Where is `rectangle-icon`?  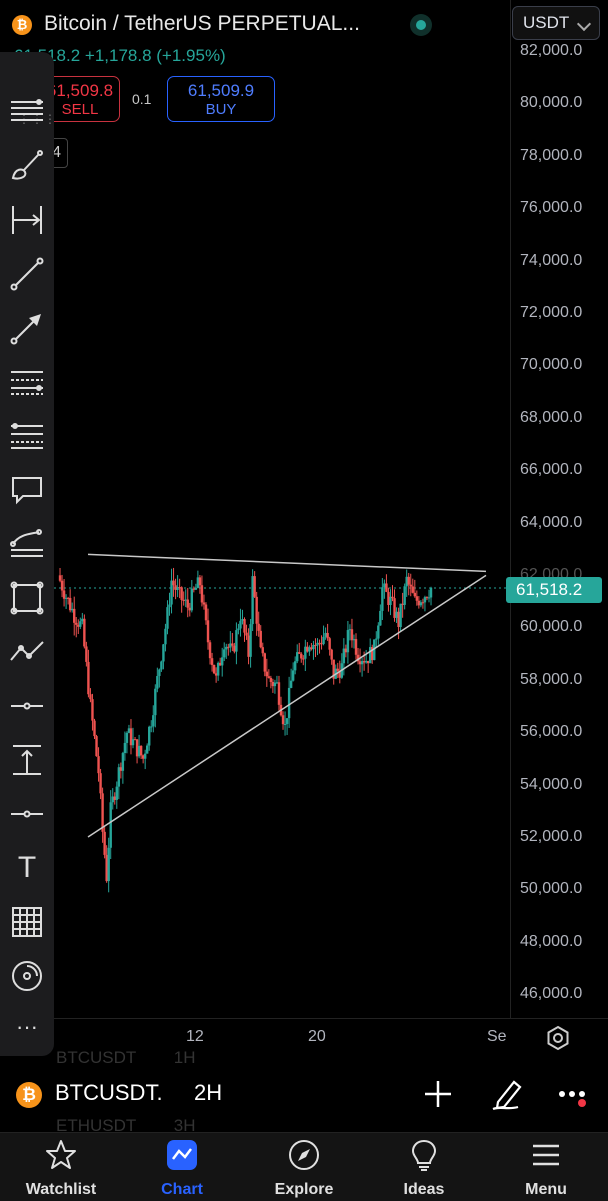
rectangle-icon is located at coordinates (27, 598).